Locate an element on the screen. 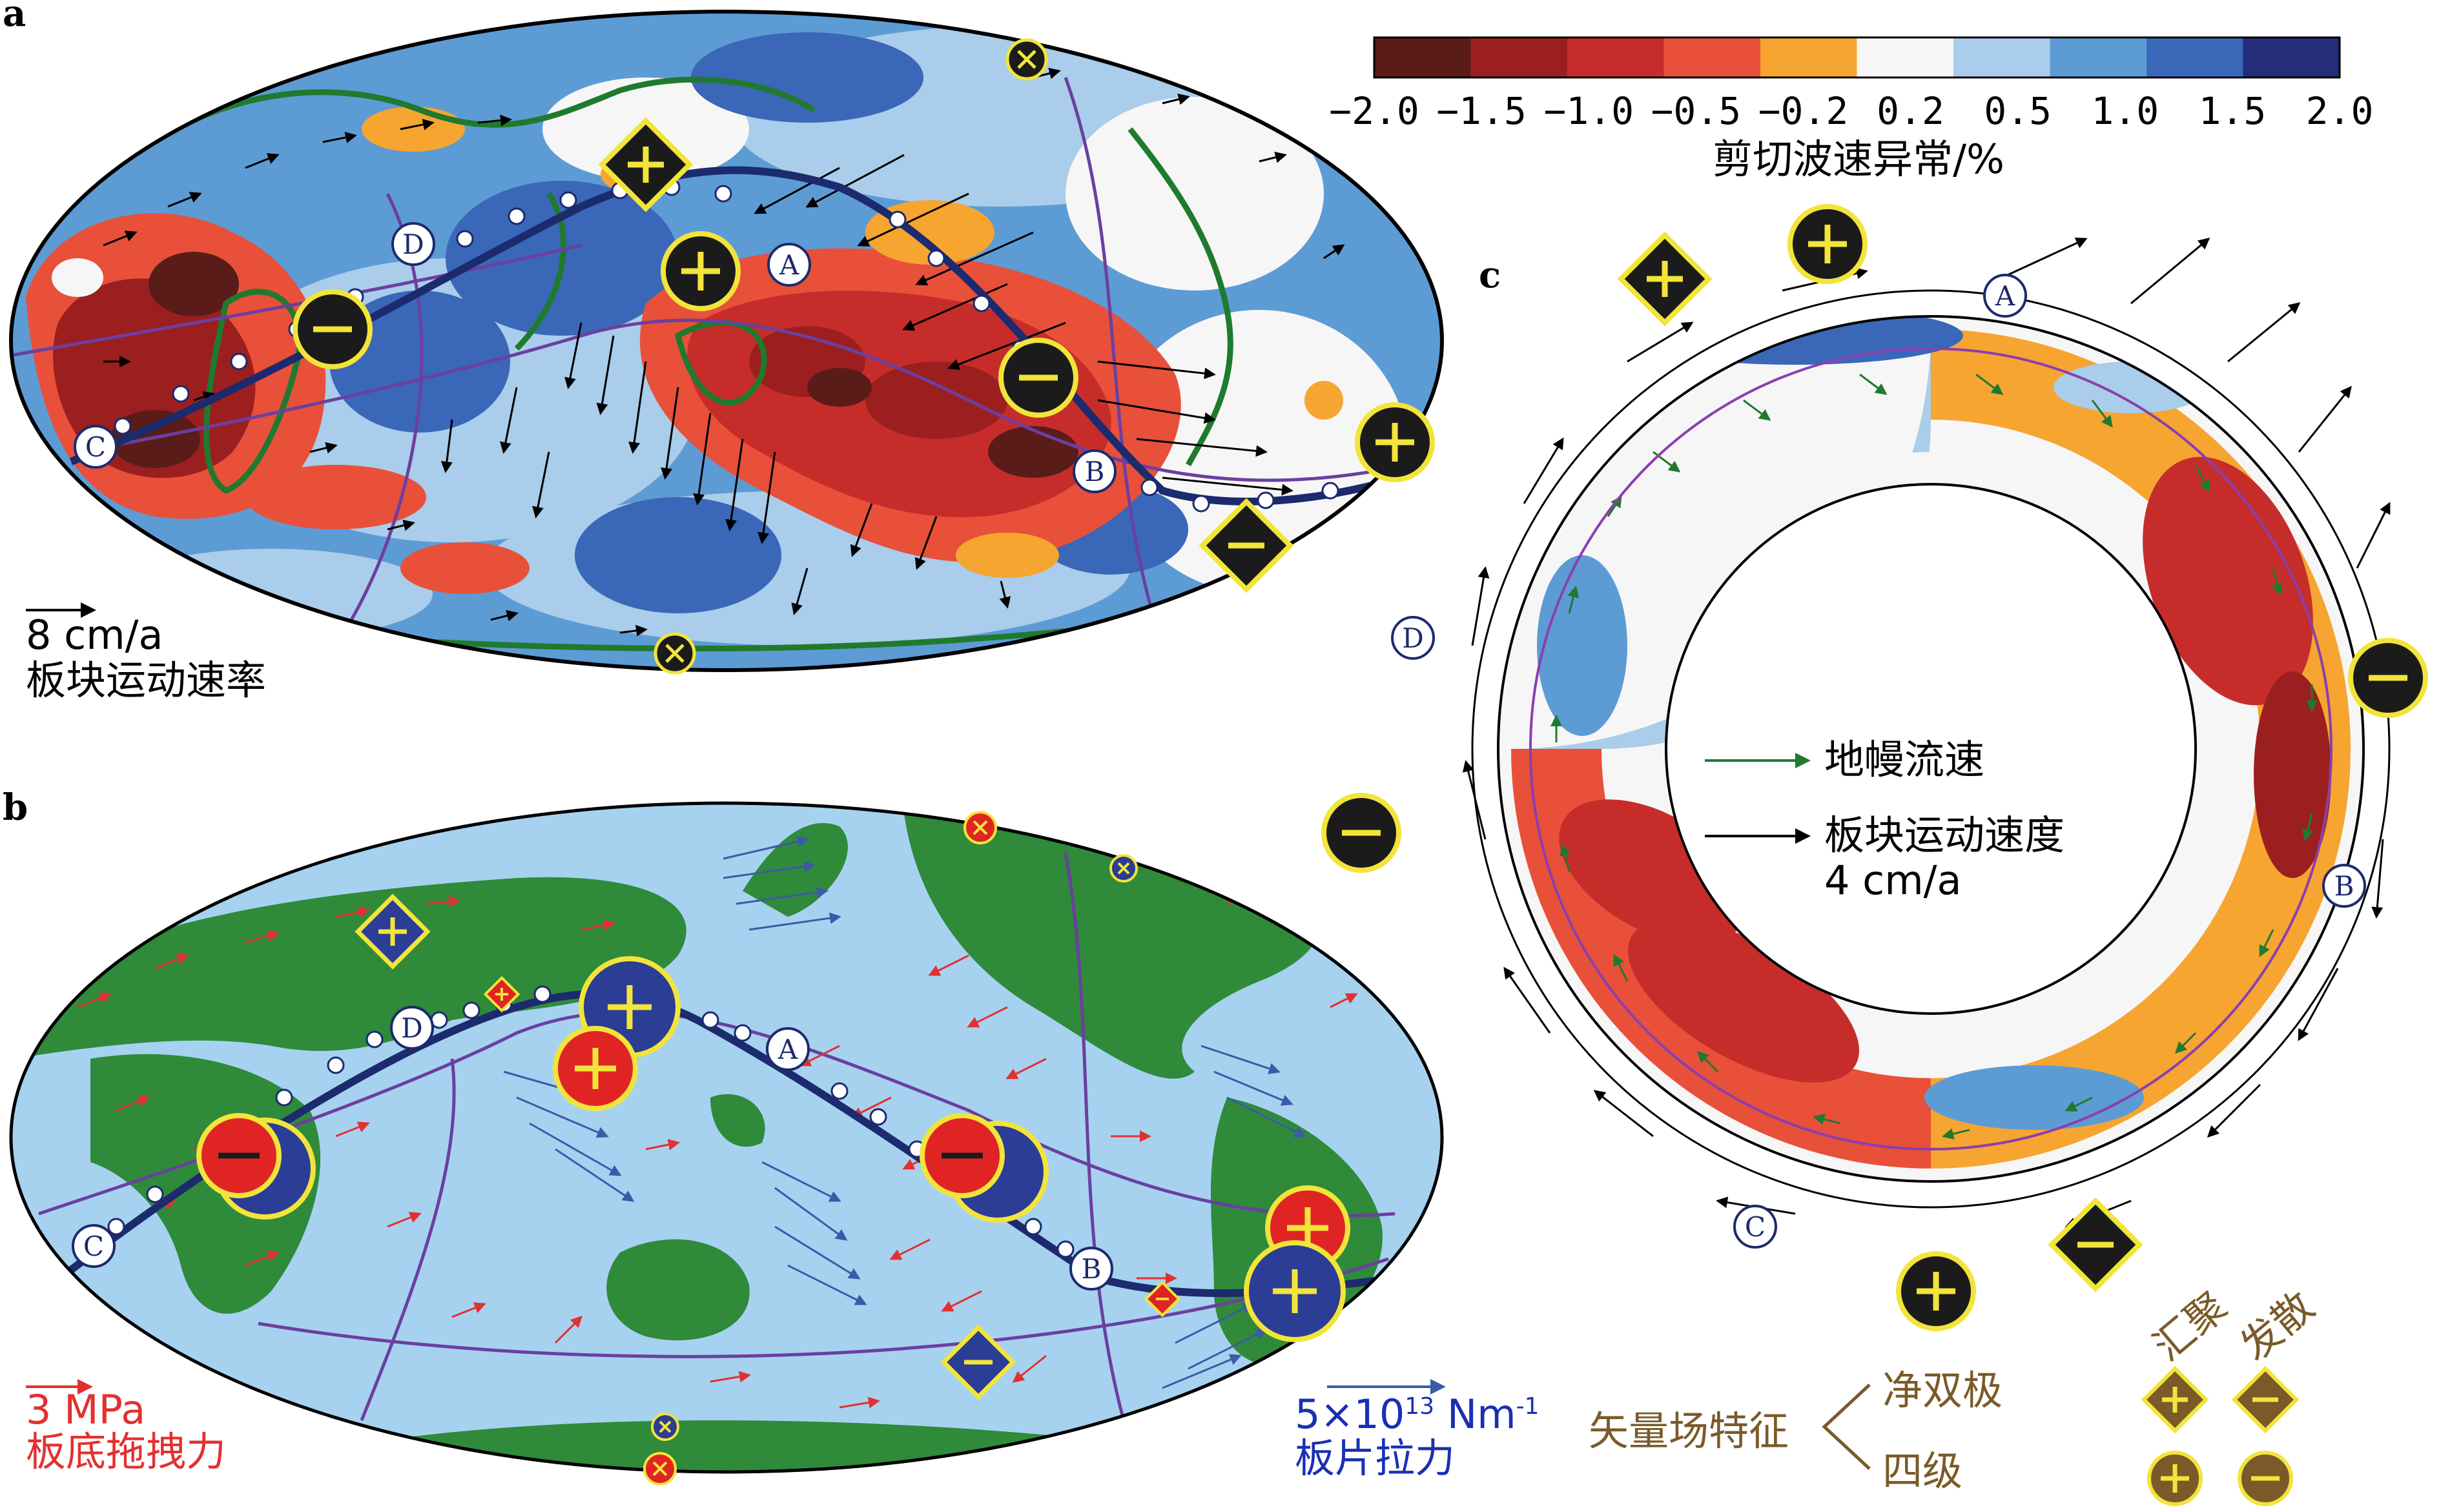  plate-velocity-label: 板块运动速度 is located at coordinates (1944, 835).